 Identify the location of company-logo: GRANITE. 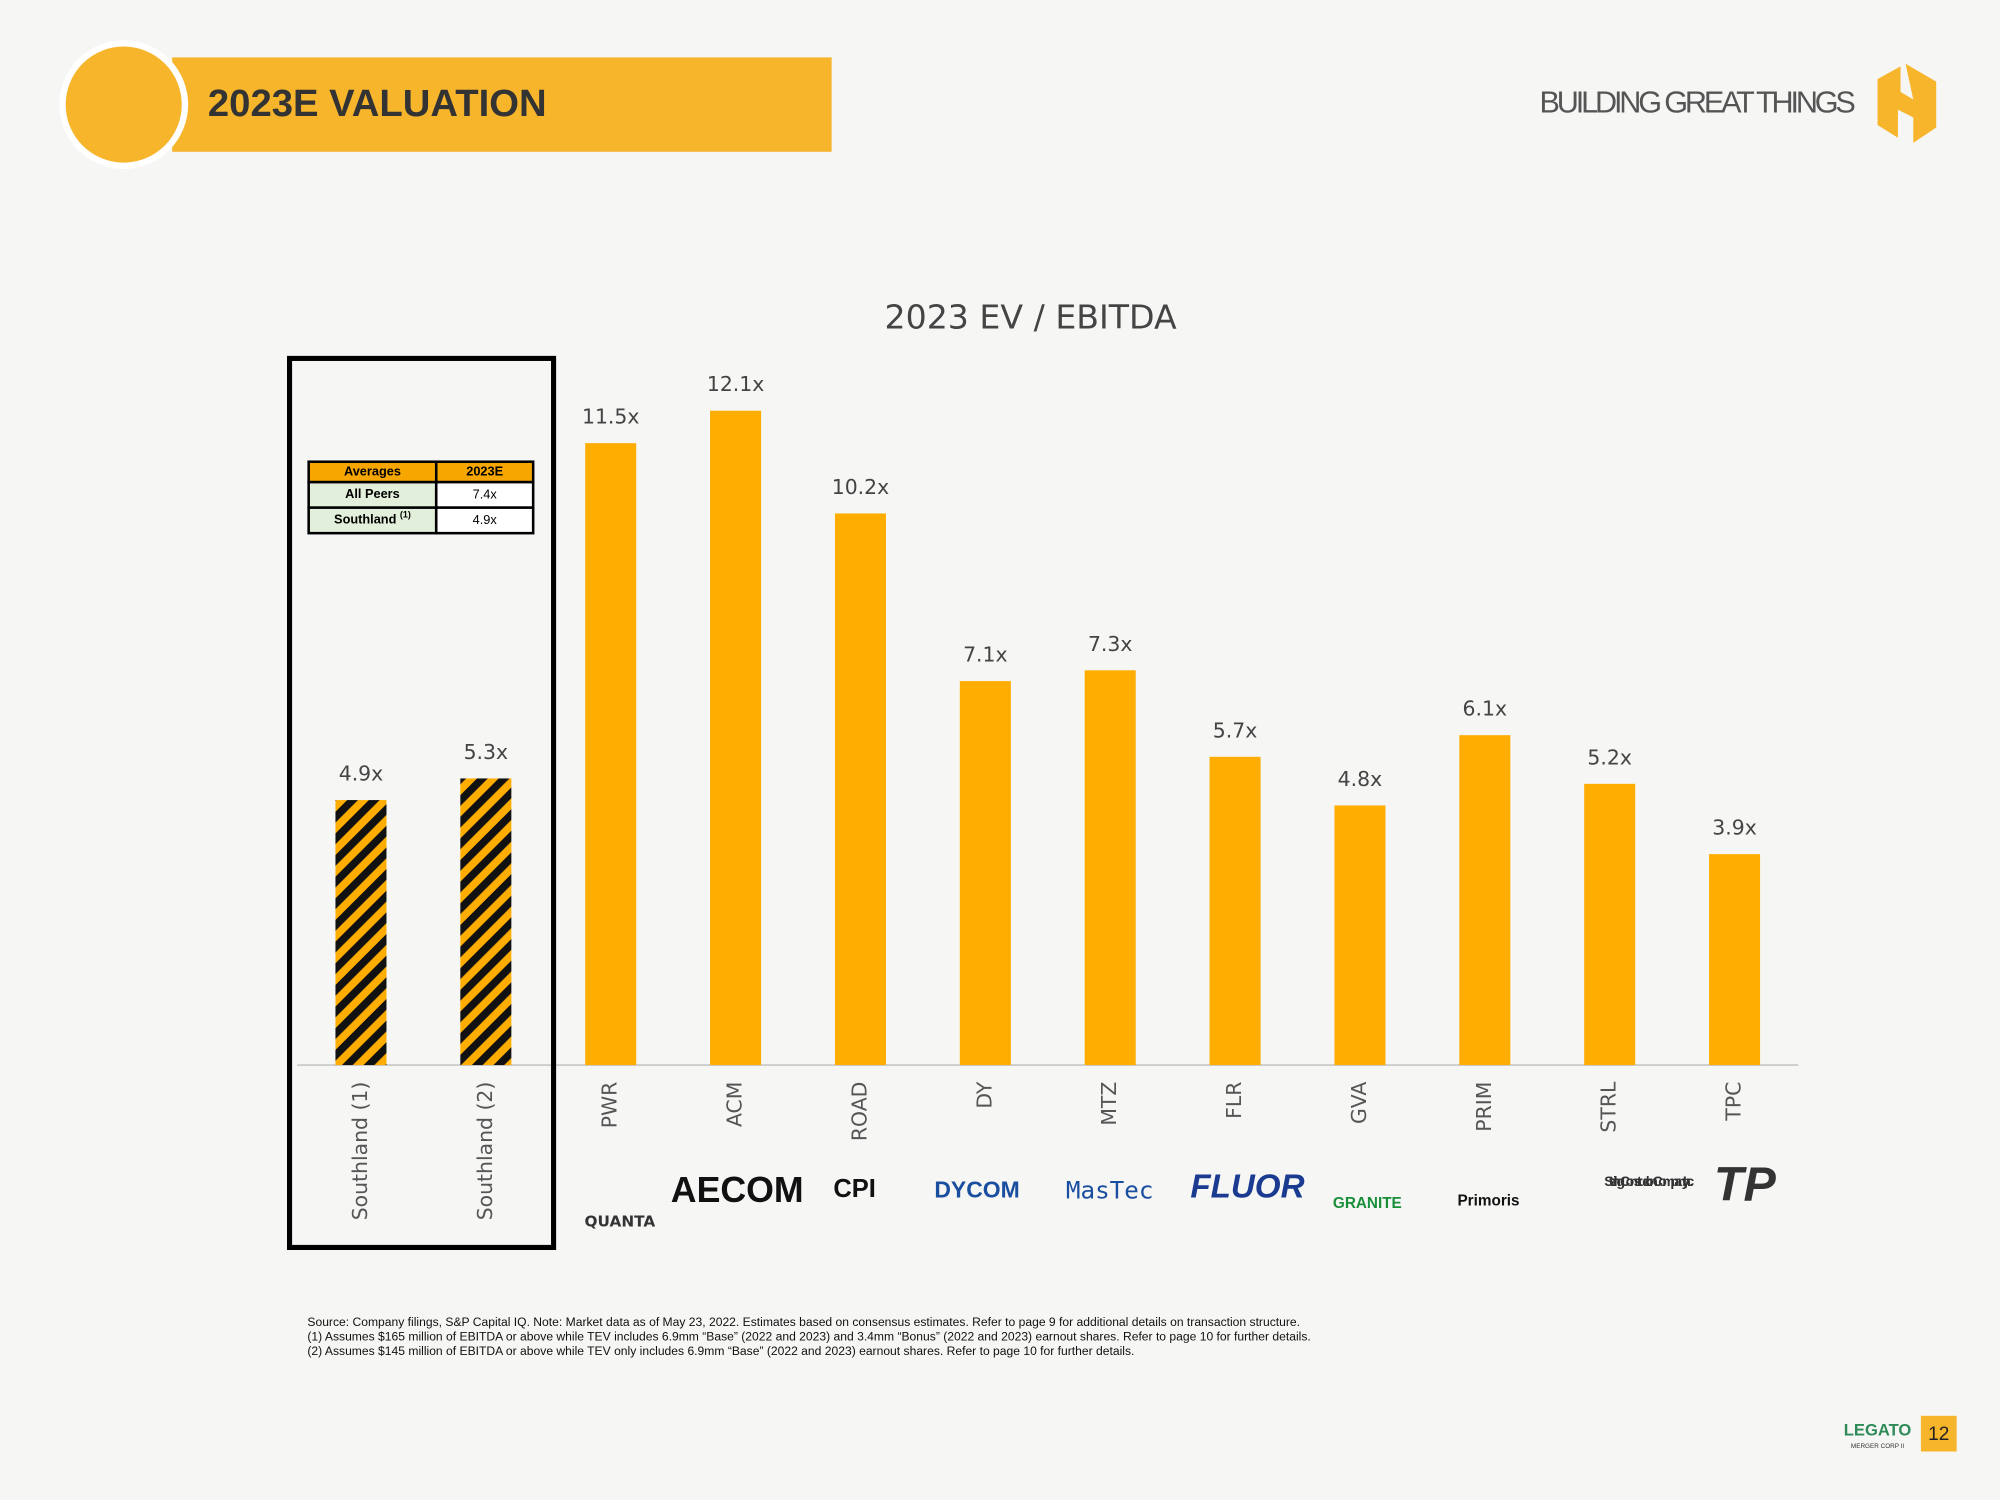
(1367, 1203).